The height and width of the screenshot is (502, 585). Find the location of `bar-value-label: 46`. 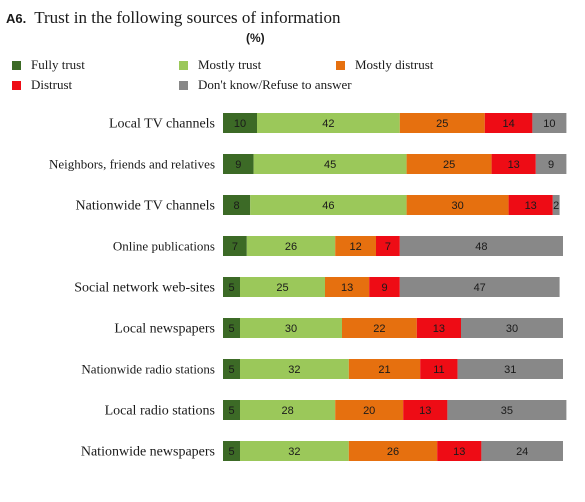

bar-value-label: 46 is located at coordinates (328, 206).